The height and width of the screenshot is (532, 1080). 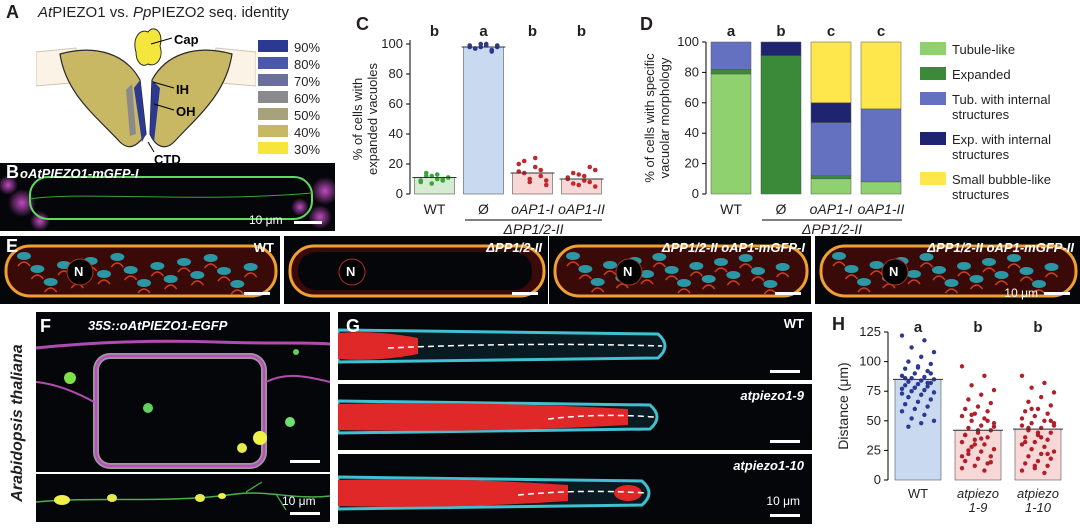 What do you see at coordinates (357, 119) in the screenshot?
I see `c-ylabel-line1: % of cells with` at bounding box center [357, 119].